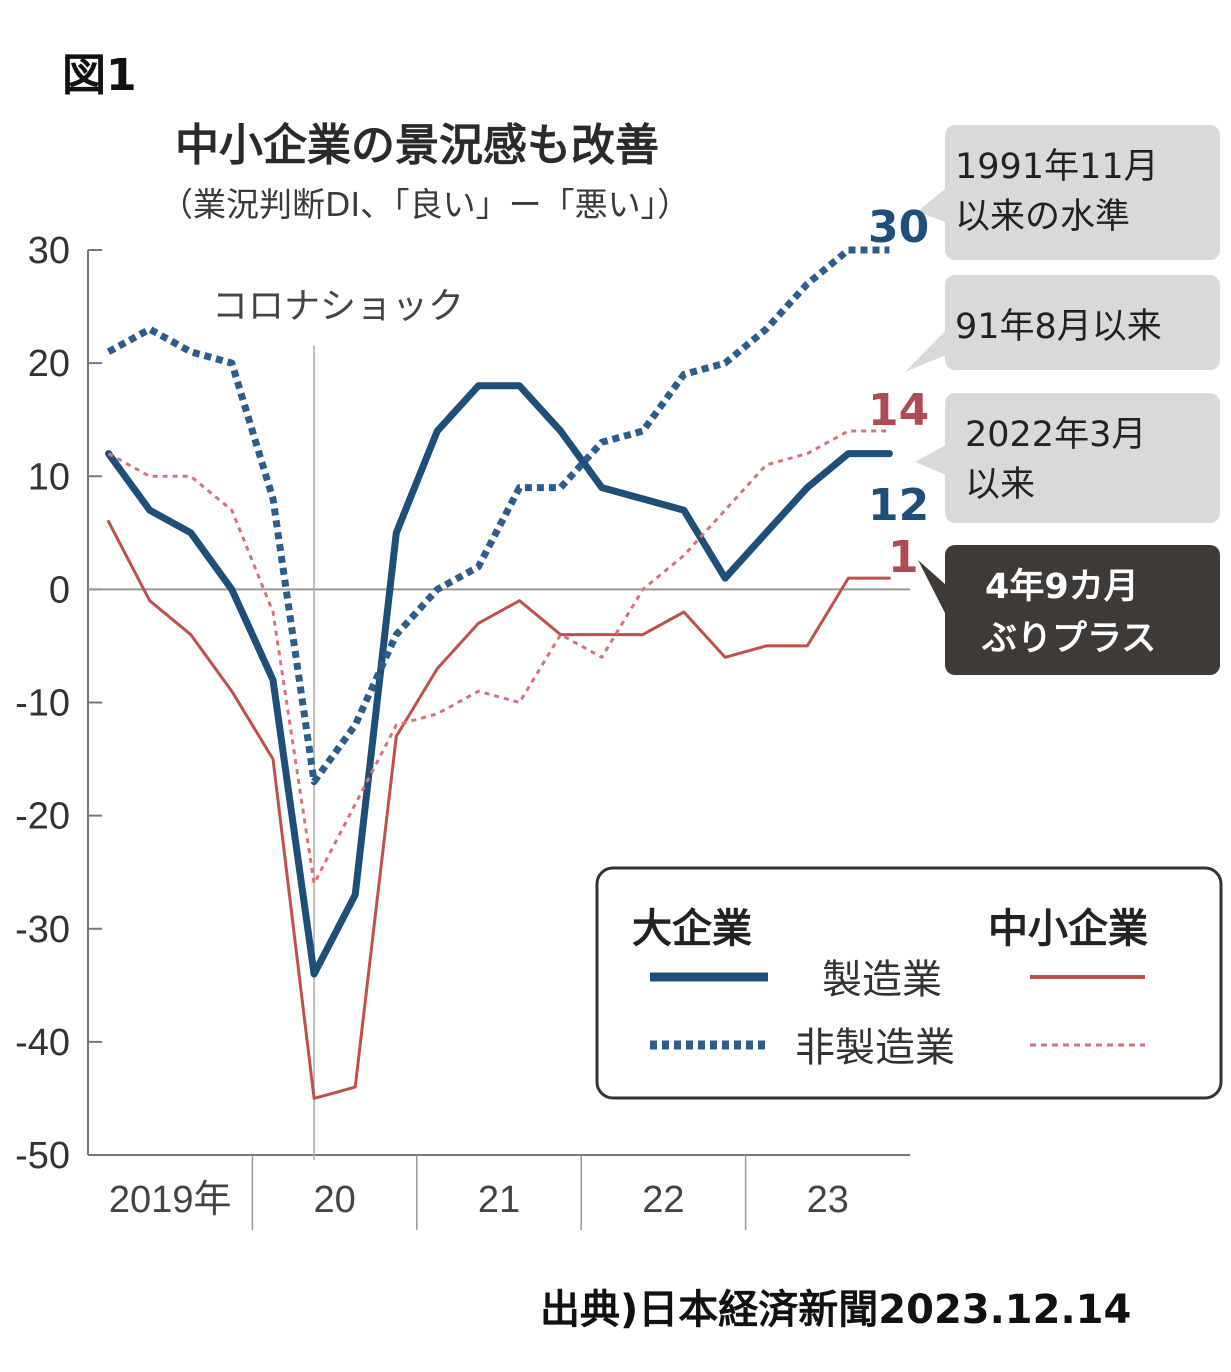 The height and width of the screenshot is (1372, 1231). I want to click on figure-label: 図1, so click(99, 75).